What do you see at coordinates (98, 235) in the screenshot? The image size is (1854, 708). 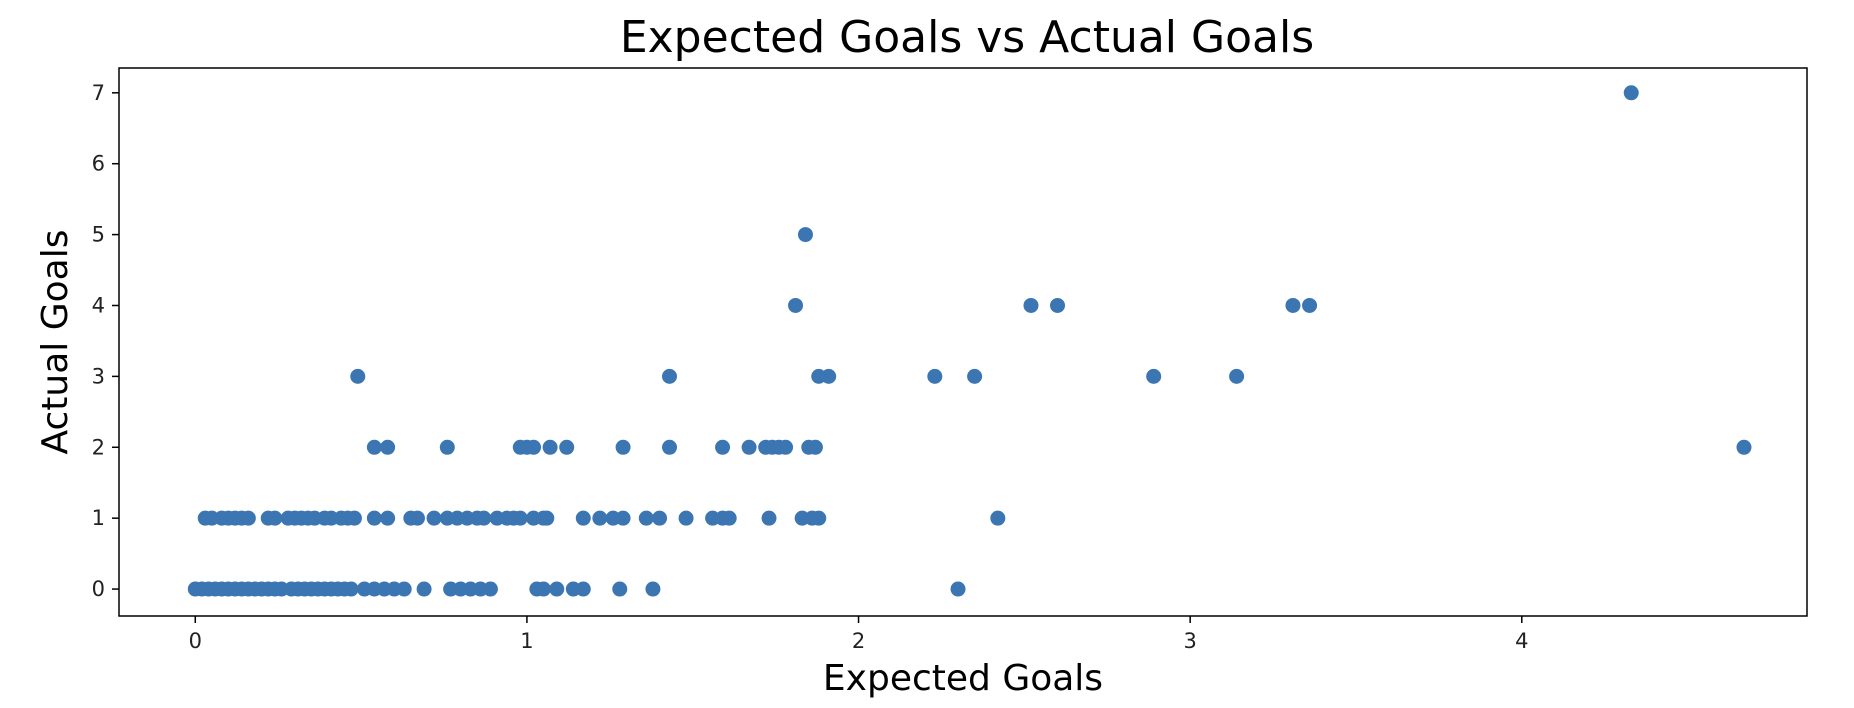 I see `y-tick-label: 5` at bounding box center [98, 235].